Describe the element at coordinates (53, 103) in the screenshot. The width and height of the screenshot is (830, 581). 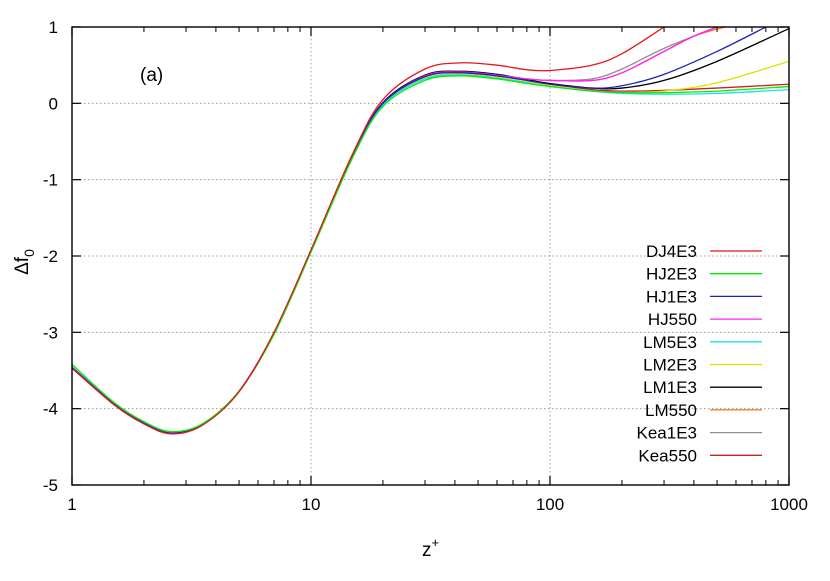
I see `y-tick-label: 0` at that location.